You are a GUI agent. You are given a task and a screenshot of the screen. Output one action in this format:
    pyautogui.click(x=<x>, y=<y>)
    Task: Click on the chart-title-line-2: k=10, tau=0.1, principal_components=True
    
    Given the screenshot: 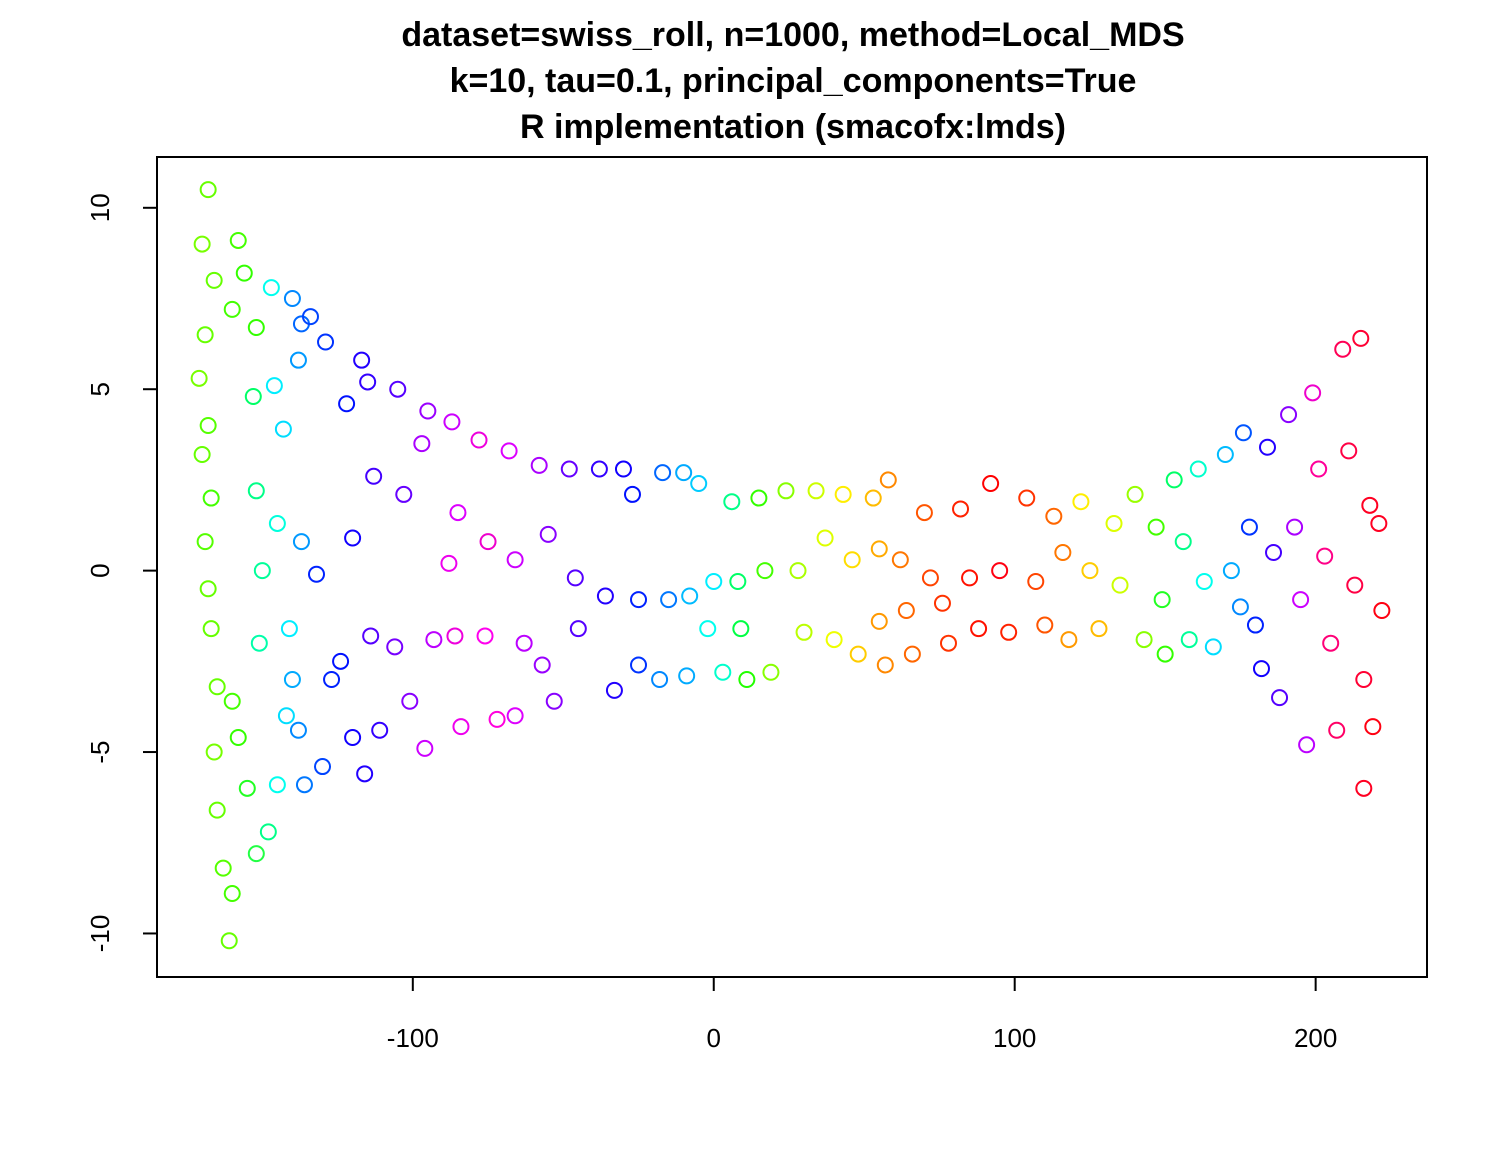 What is the action you would take?
    pyautogui.click(x=793, y=81)
    